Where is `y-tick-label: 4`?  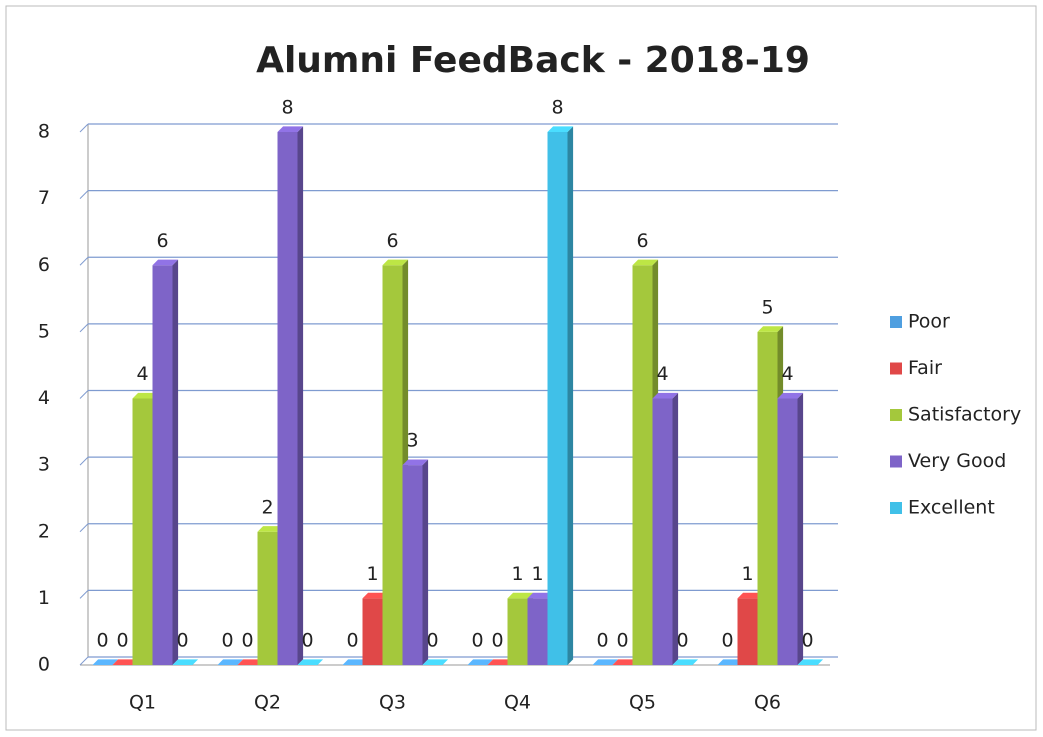
y-tick-label: 4 is located at coordinates (44, 398).